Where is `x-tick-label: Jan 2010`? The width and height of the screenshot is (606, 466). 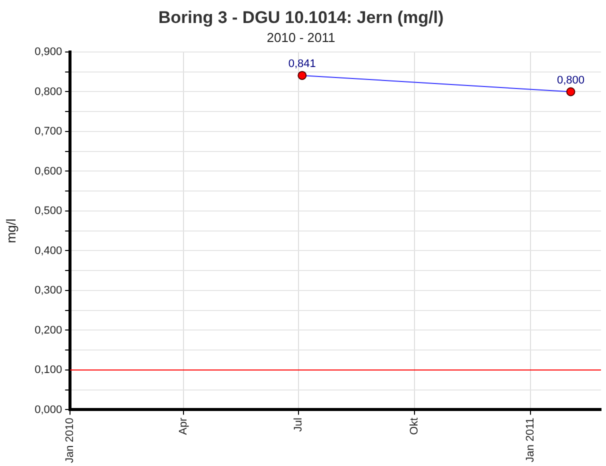 x-tick-label: Jan 2010 is located at coordinates (70, 441).